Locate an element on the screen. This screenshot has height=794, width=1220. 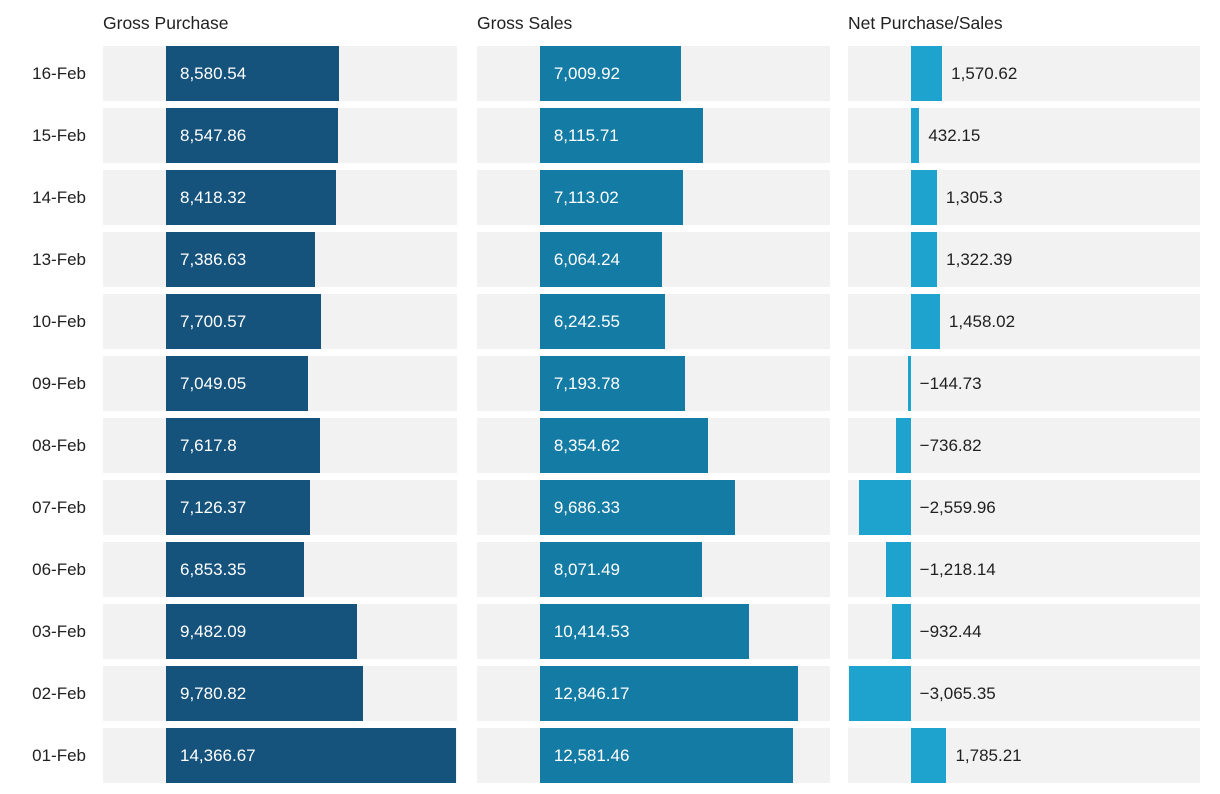
column-header-net-purchase-sales: Net Purchase/Sales is located at coordinates (925, 23).